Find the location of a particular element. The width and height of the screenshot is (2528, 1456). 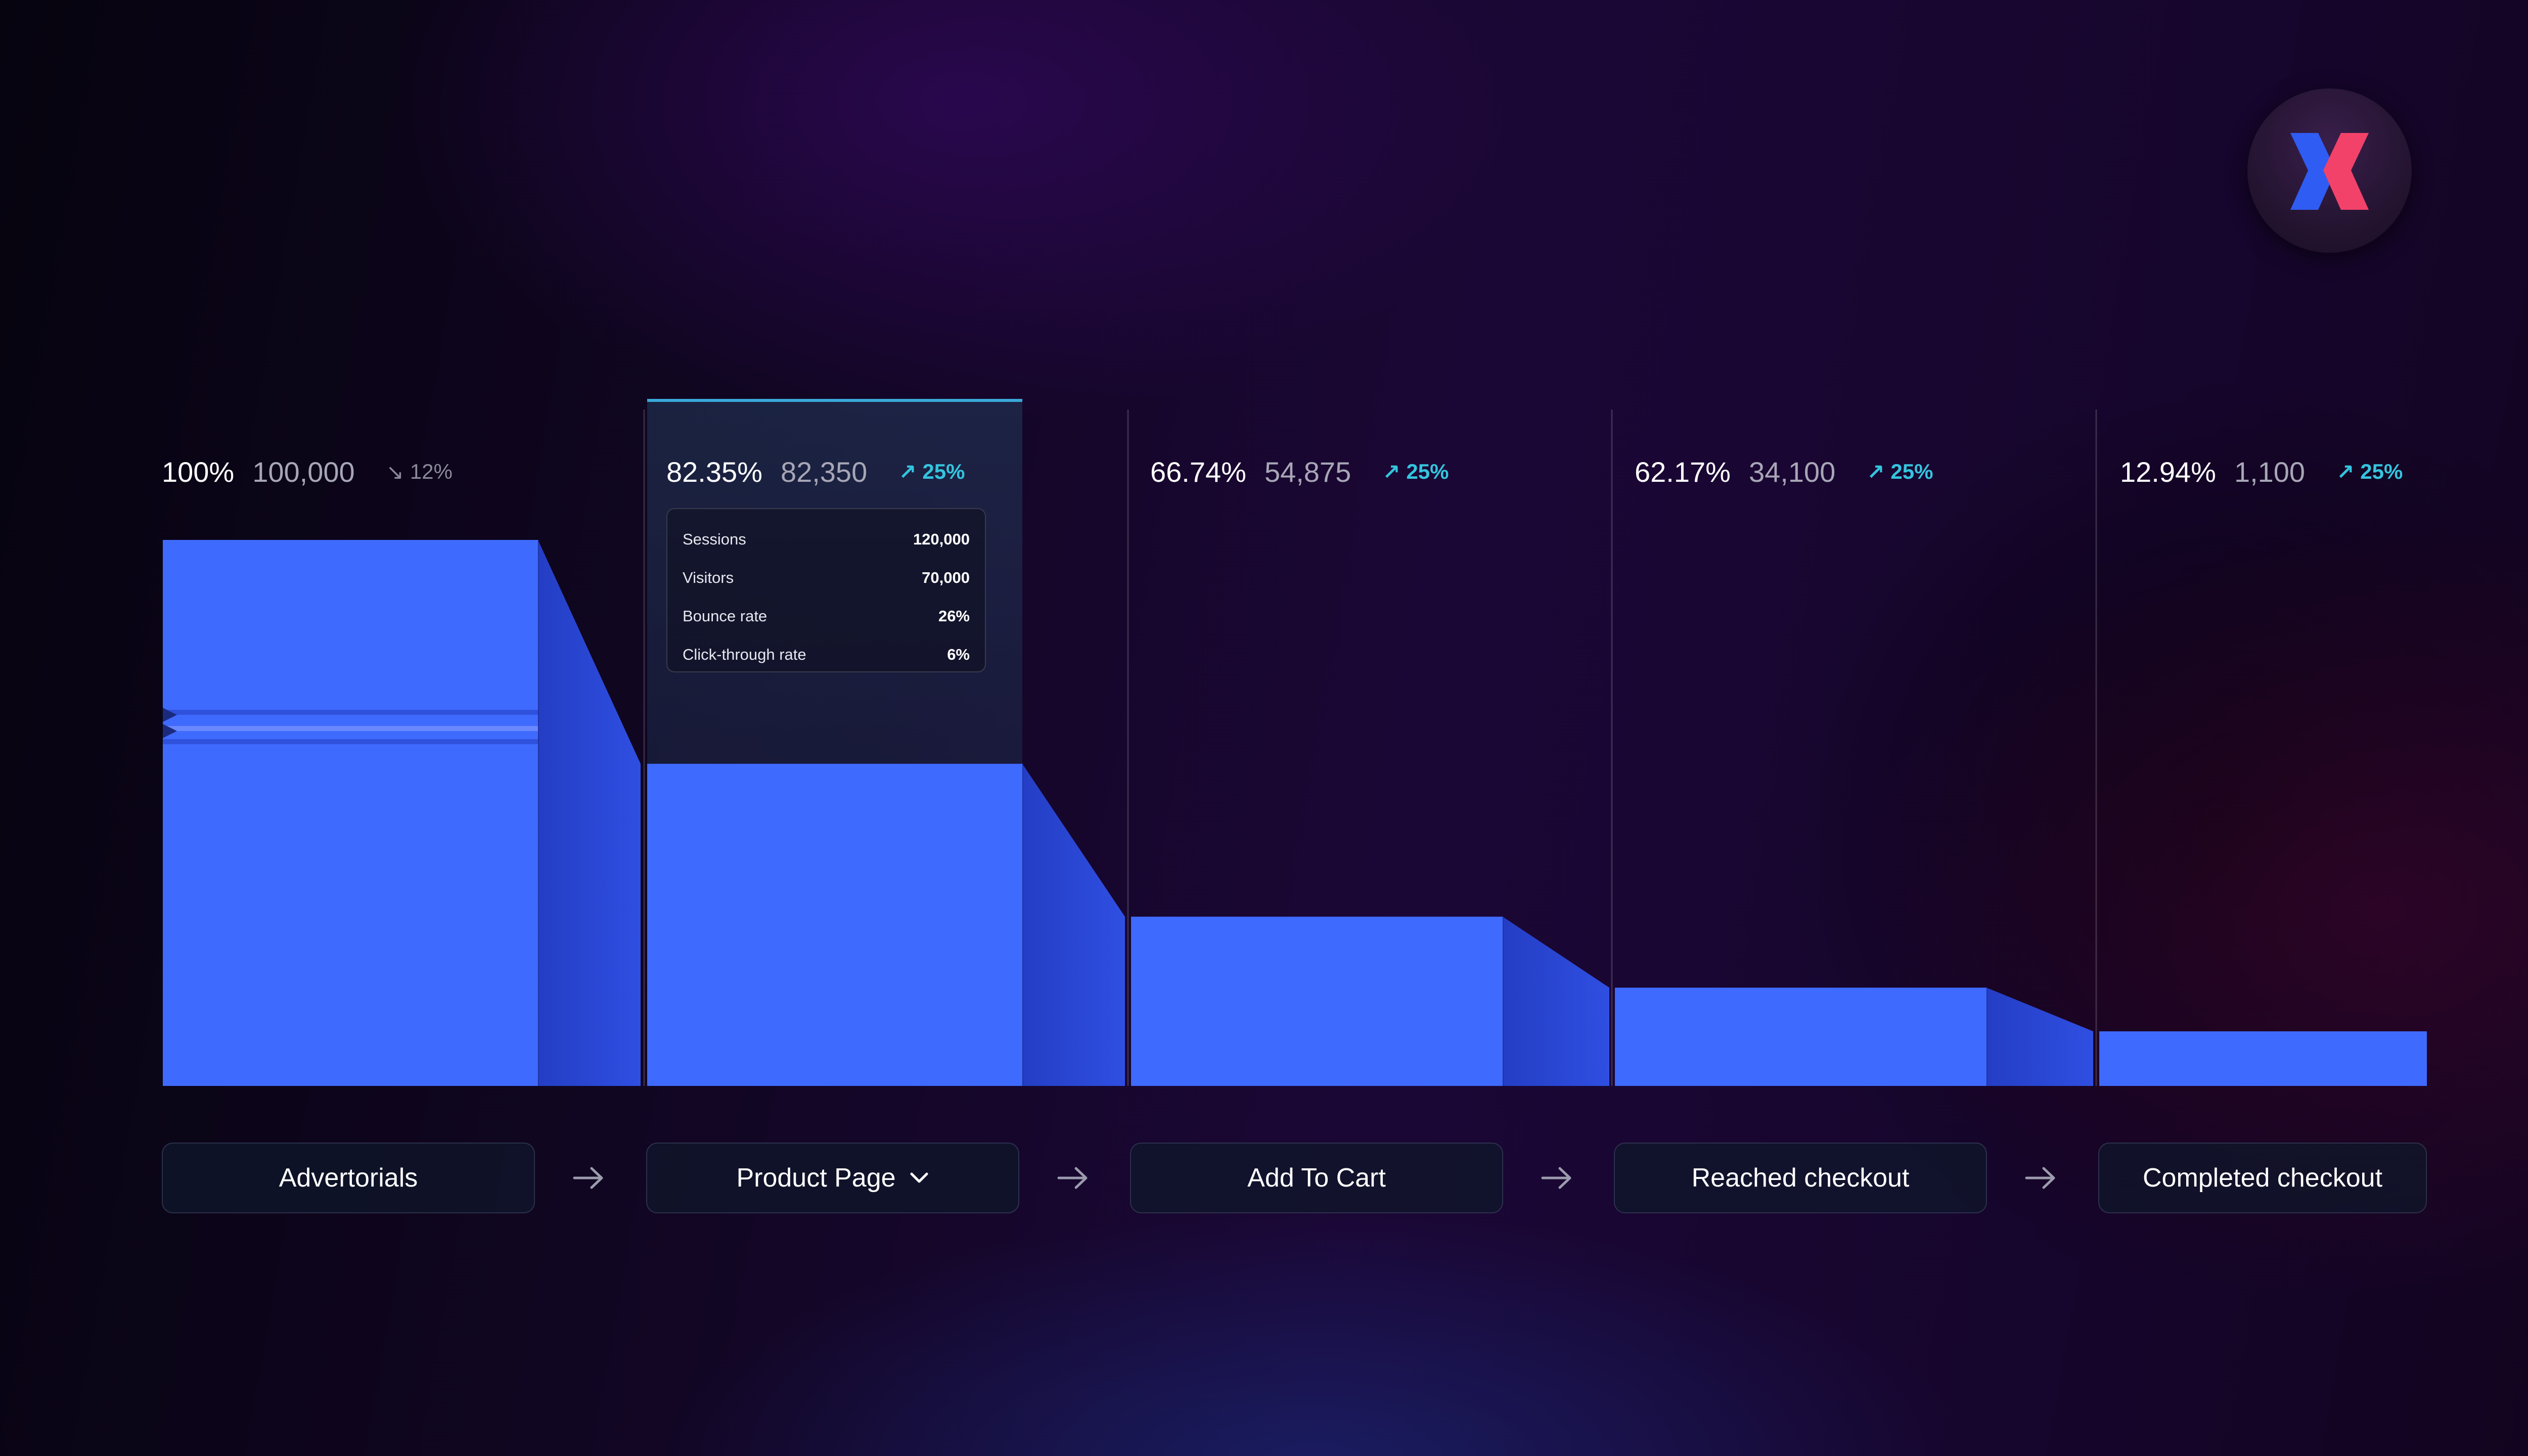

step-label: Advertorials is located at coordinates (349, 1178).